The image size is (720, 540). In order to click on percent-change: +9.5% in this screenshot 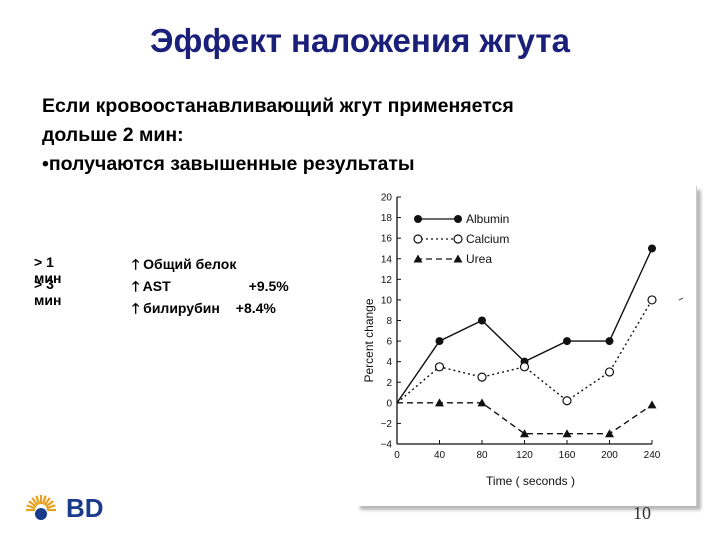, I will do `click(268, 286)`.